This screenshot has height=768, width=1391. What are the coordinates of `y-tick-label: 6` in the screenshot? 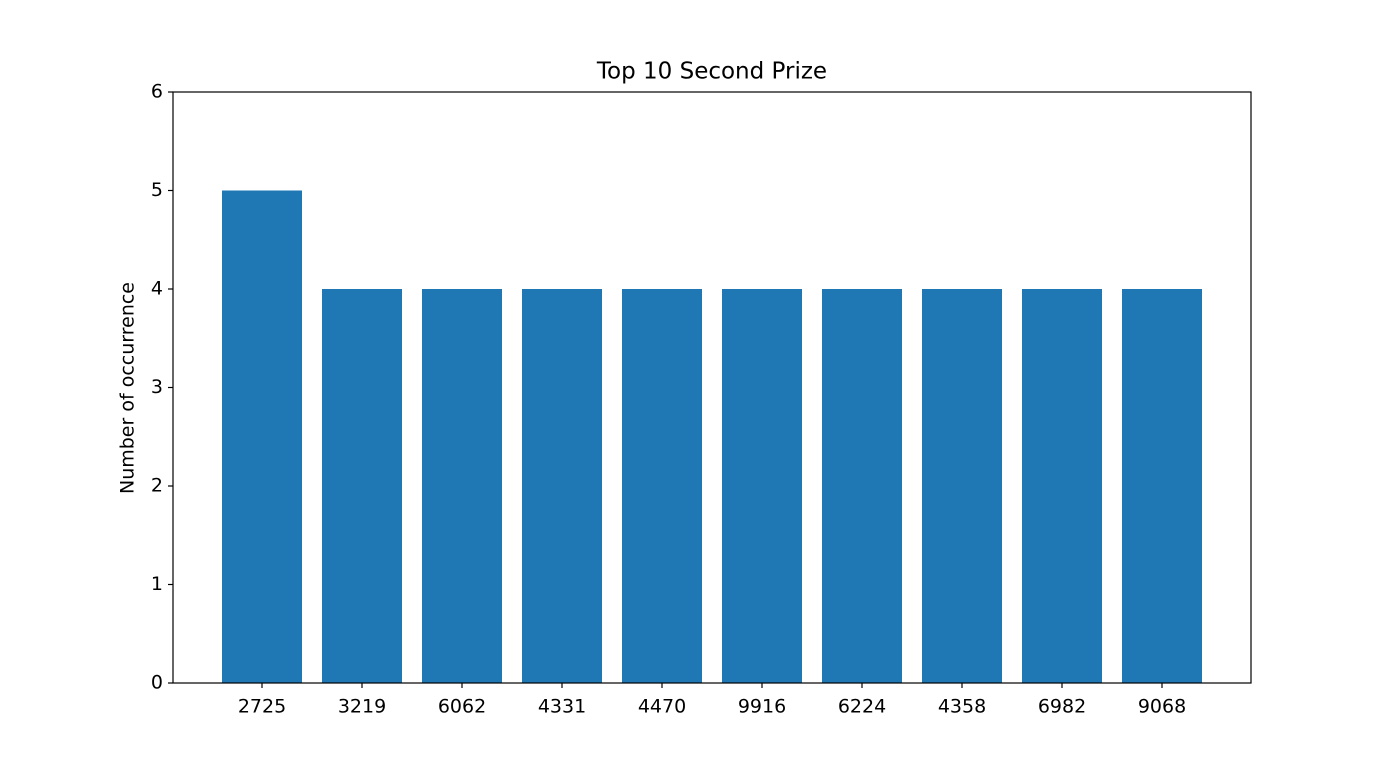 It's located at (157, 92).